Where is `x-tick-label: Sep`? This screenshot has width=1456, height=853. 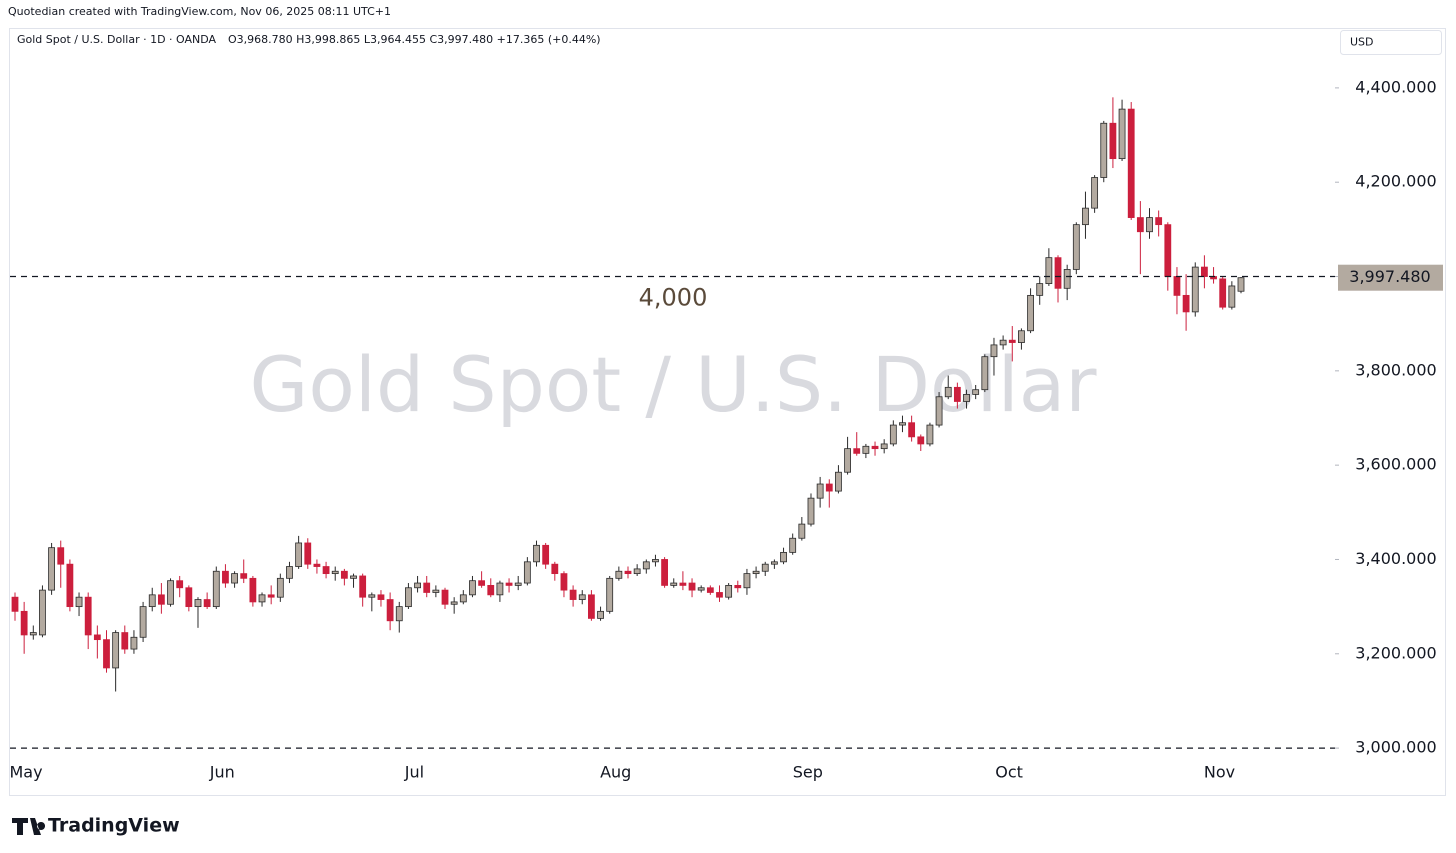
x-tick-label: Sep is located at coordinates (808, 772).